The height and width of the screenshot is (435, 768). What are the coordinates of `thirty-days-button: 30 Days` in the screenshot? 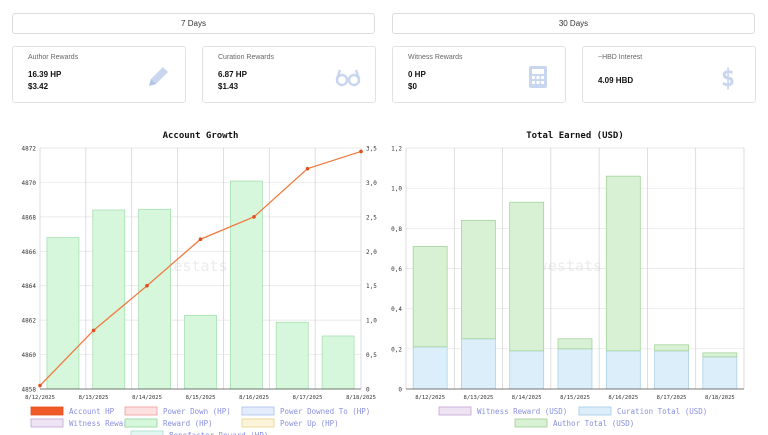 It's located at (573, 23).